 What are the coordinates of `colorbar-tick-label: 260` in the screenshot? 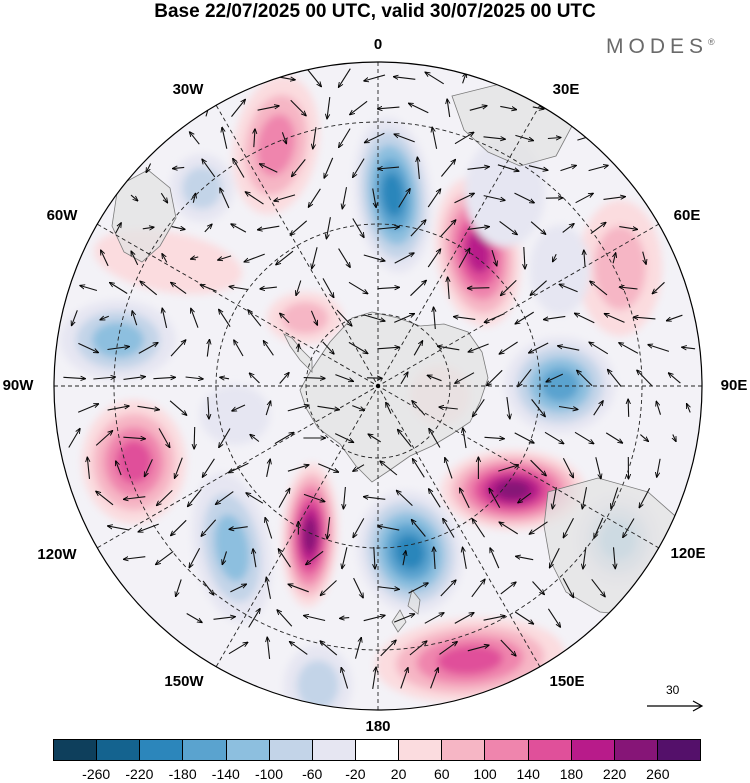 It's located at (658, 774).